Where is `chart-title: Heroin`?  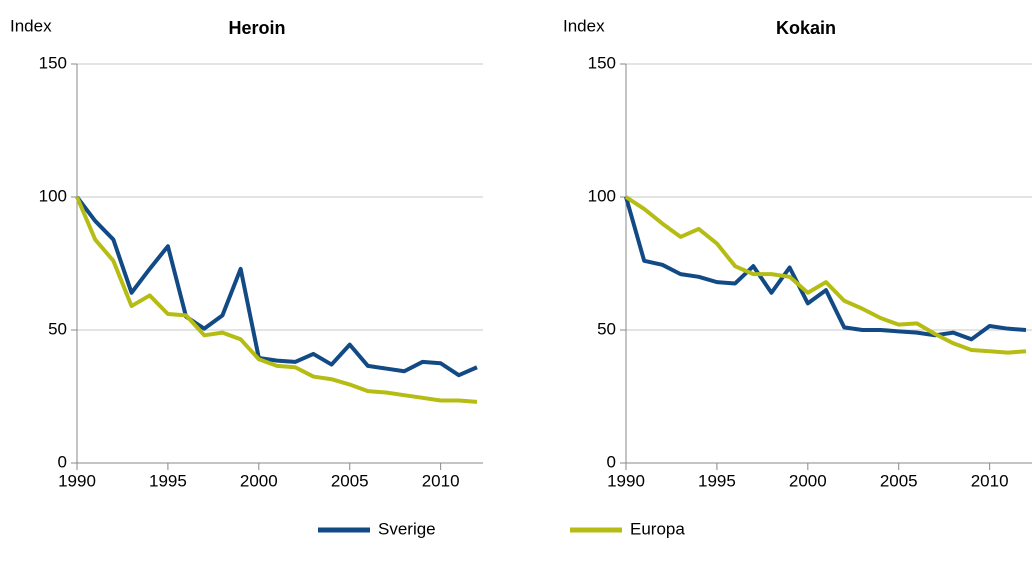 chart-title: Heroin is located at coordinates (256, 28).